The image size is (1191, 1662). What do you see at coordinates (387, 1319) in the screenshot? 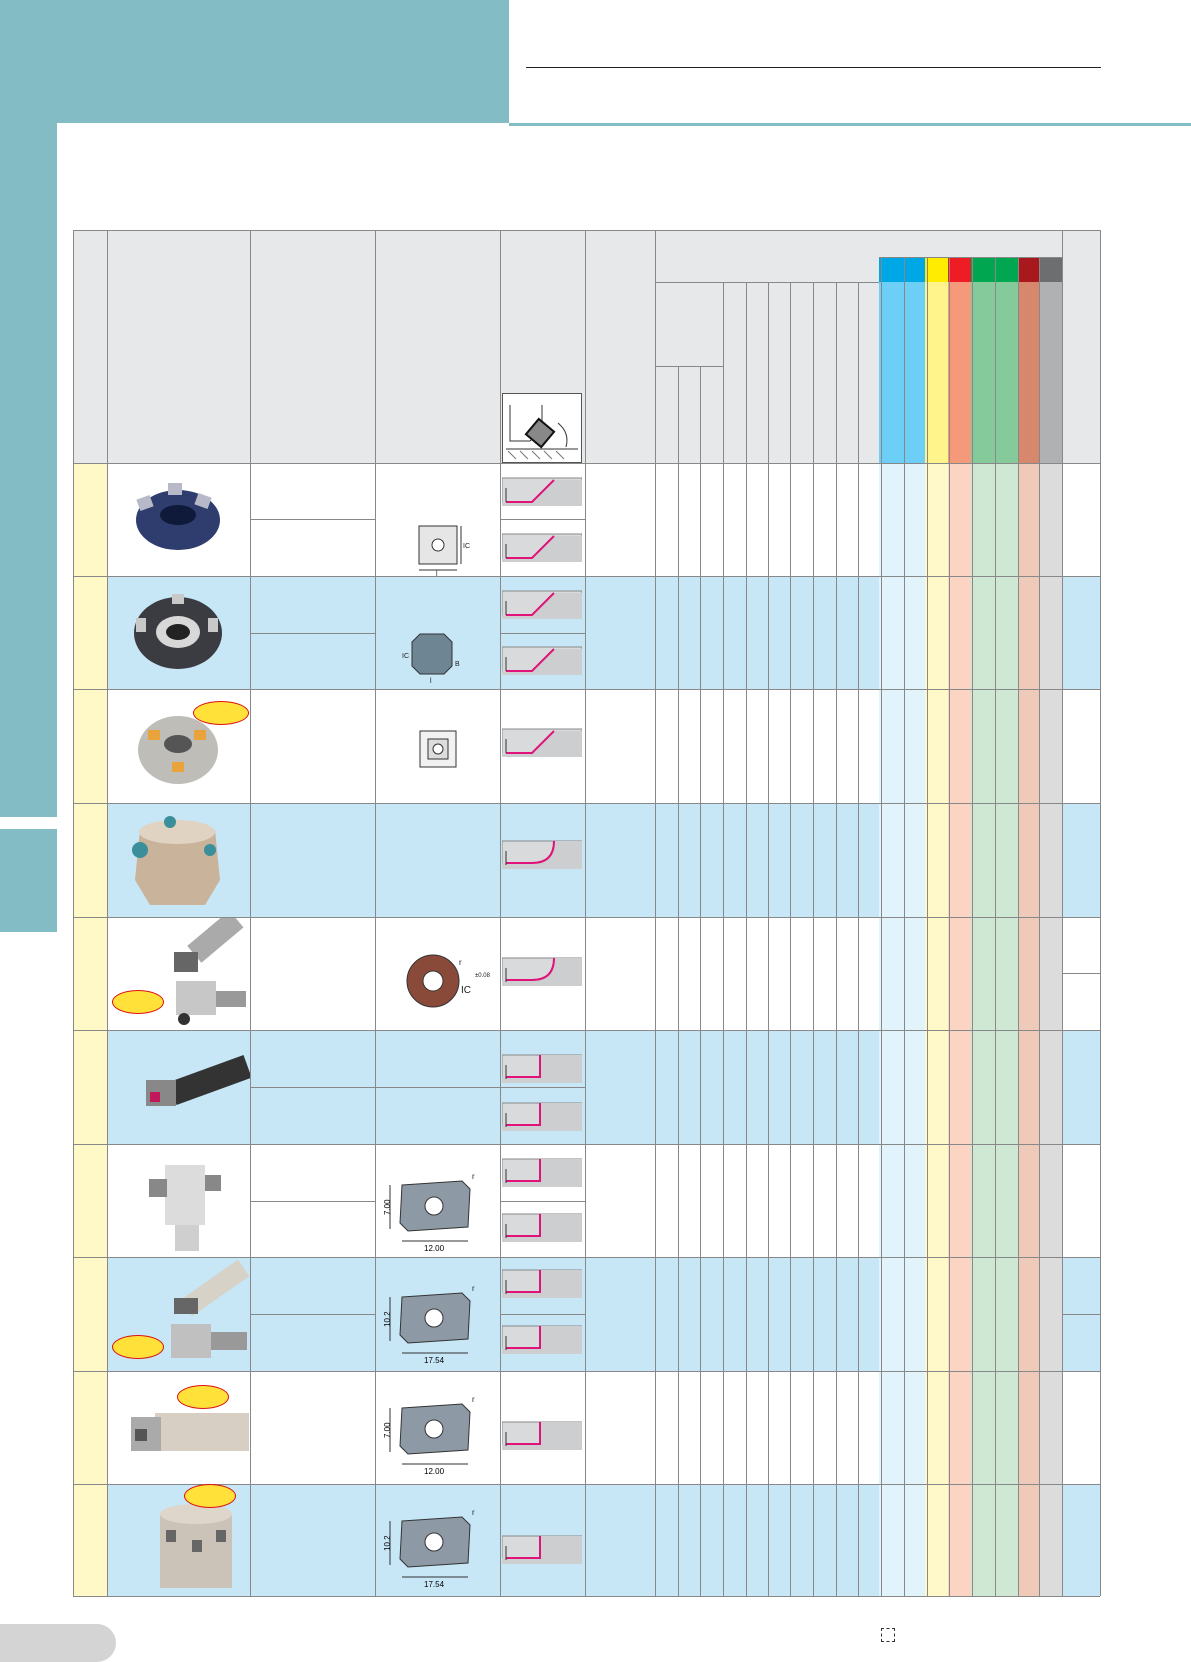
I see `insert-length-label: 10.2` at bounding box center [387, 1319].